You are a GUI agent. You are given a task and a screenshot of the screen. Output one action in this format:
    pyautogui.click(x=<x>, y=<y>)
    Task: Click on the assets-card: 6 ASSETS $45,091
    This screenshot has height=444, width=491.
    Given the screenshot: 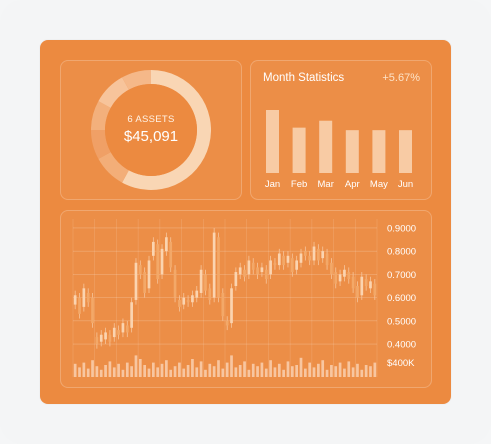 What is the action you would take?
    pyautogui.click(x=151, y=130)
    